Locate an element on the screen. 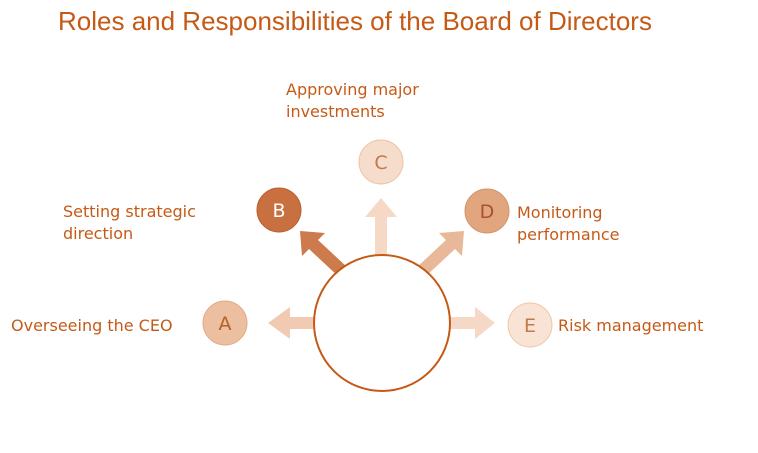 The image size is (758, 453). arrow-e is located at coordinates (472, 323).